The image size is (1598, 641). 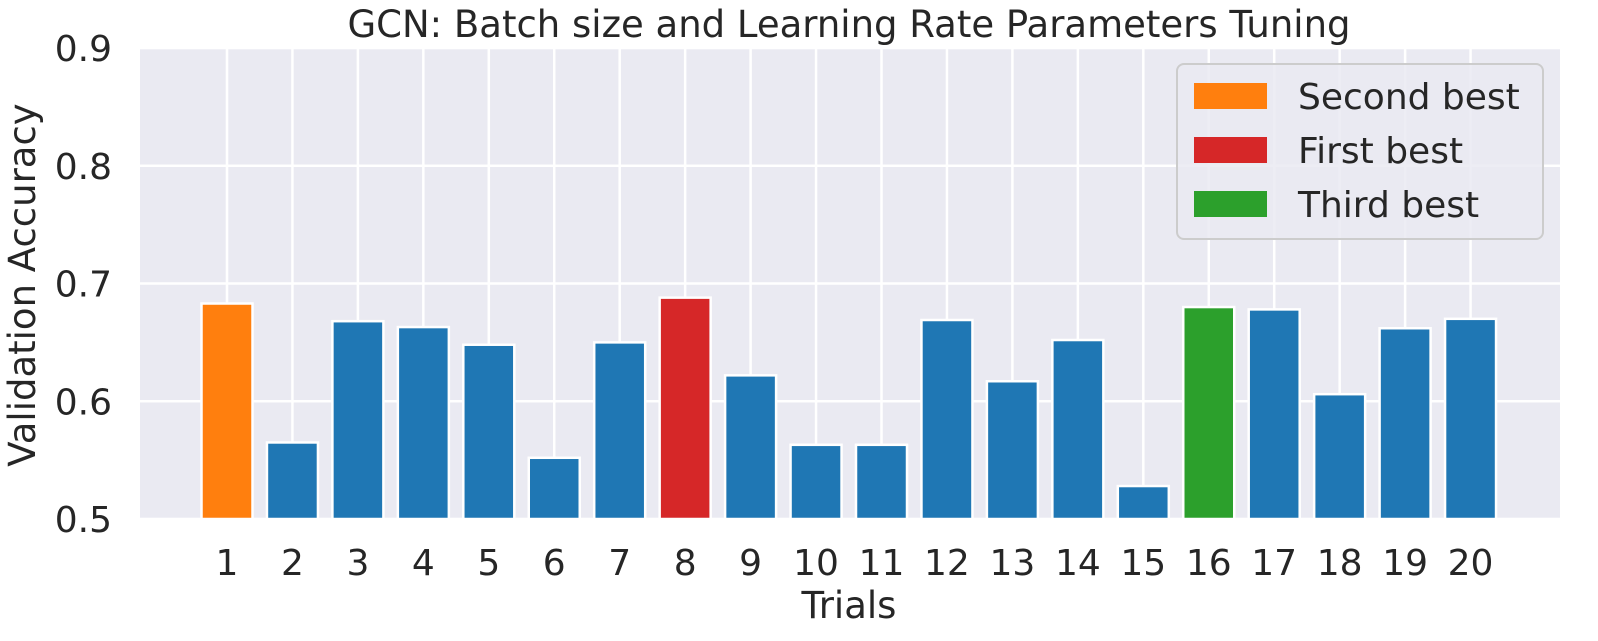 What do you see at coordinates (1409, 97) in the screenshot?
I see `legend-label-second: Second best` at bounding box center [1409, 97].